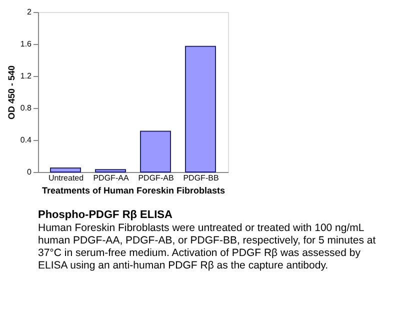  What do you see at coordinates (29, 172) in the screenshot?
I see `y-tick-label: 0` at bounding box center [29, 172].